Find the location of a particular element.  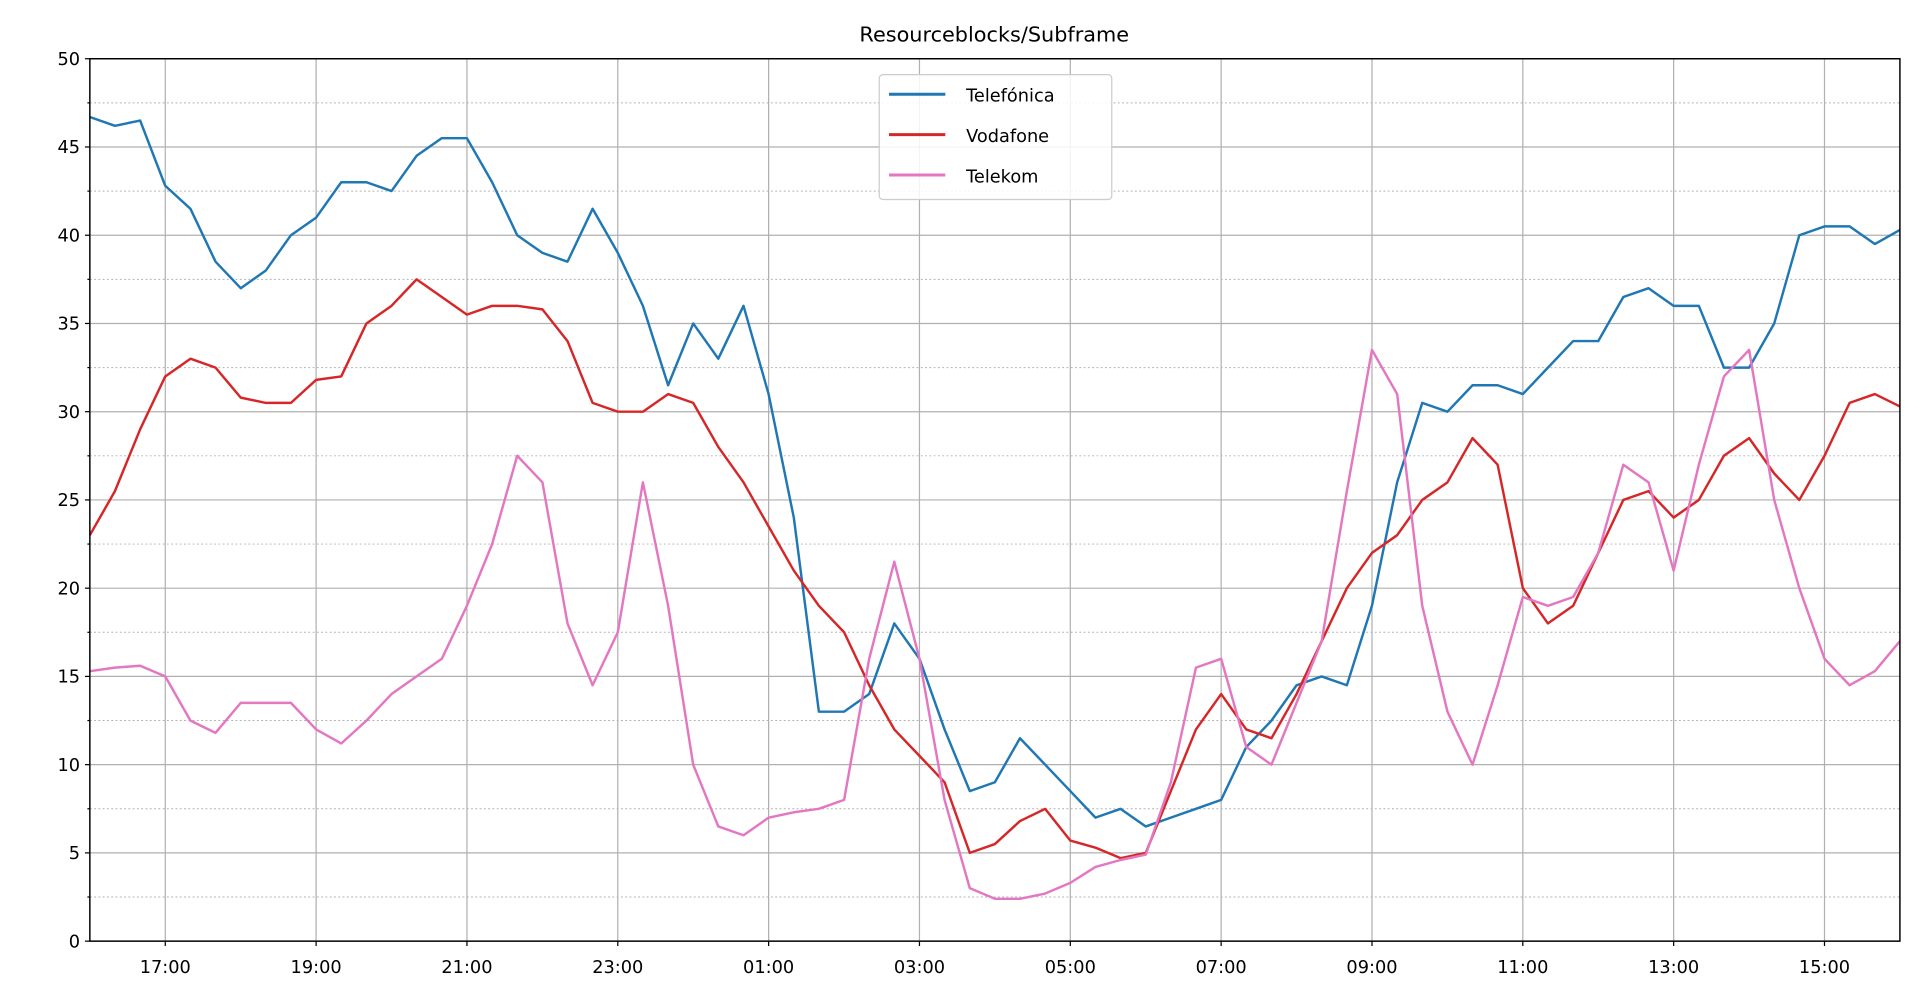

chart-title: Resourceblocks/Subframe is located at coordinates (994, 35).